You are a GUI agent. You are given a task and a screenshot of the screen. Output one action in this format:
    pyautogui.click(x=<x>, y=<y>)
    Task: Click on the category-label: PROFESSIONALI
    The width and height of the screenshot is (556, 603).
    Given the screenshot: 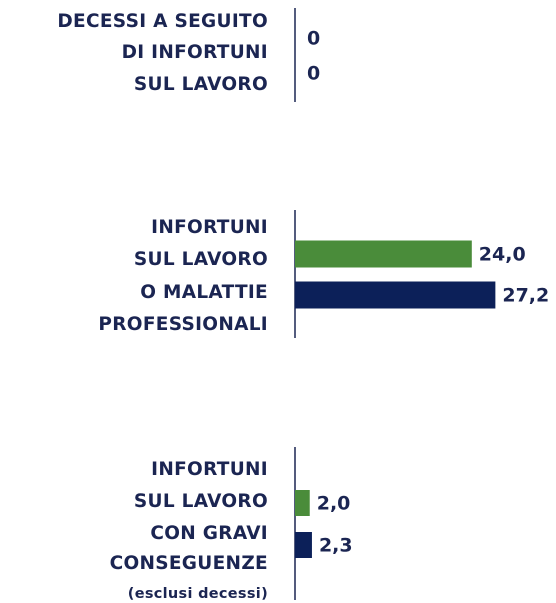 What is the action you would take?
    pyautogui.click(x=183, y=324)
    